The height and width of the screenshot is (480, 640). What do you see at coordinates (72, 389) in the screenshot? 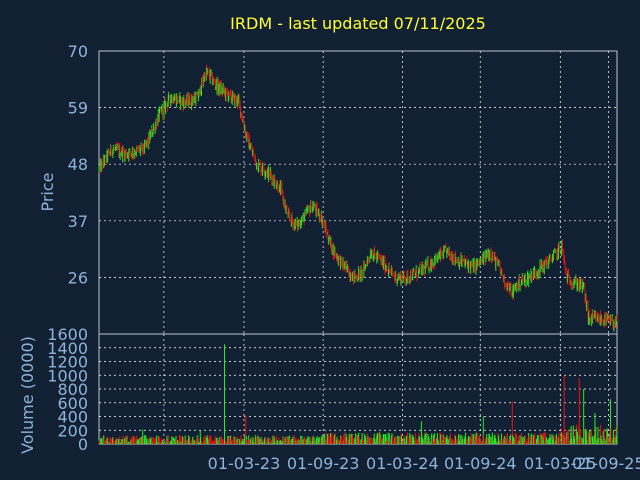
I see `volume-y-tick-label: 800` at bounding box center [72, 389].